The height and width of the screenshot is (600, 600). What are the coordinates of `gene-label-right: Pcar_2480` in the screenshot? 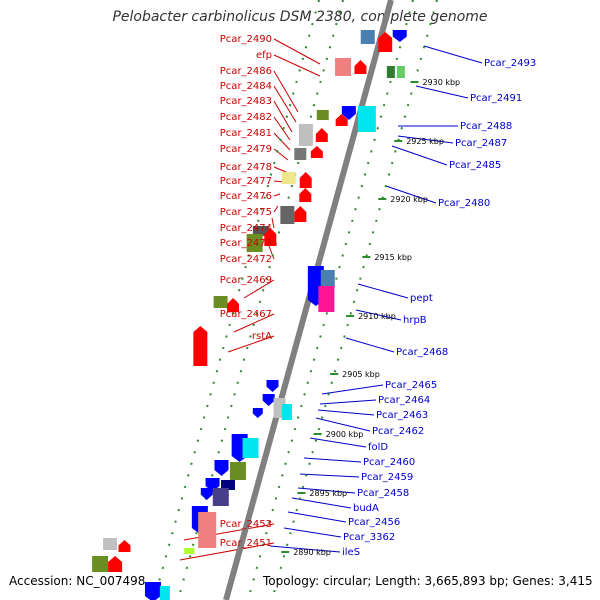 It's located at (464, 203).